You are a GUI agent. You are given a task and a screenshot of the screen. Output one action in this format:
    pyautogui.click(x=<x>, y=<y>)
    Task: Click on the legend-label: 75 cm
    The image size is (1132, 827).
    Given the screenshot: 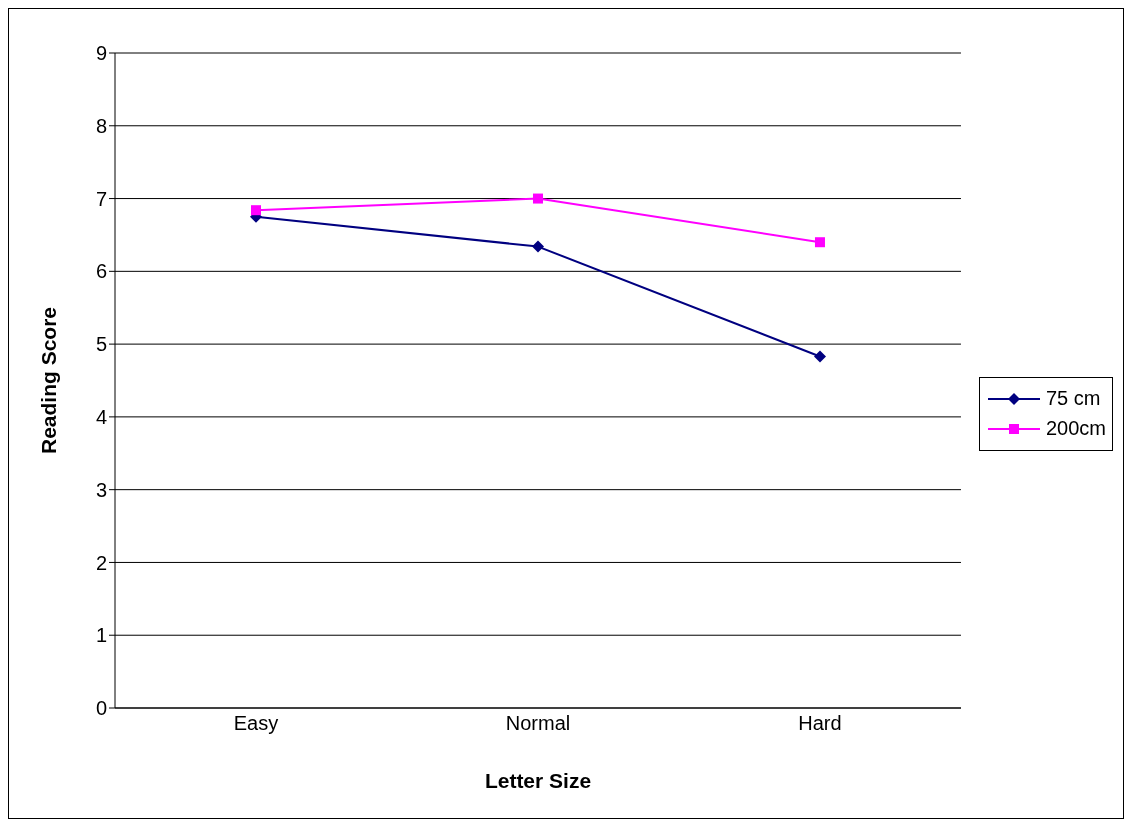 What is the action you would take?
    pyautogui.click(x=1073, y=398)
    